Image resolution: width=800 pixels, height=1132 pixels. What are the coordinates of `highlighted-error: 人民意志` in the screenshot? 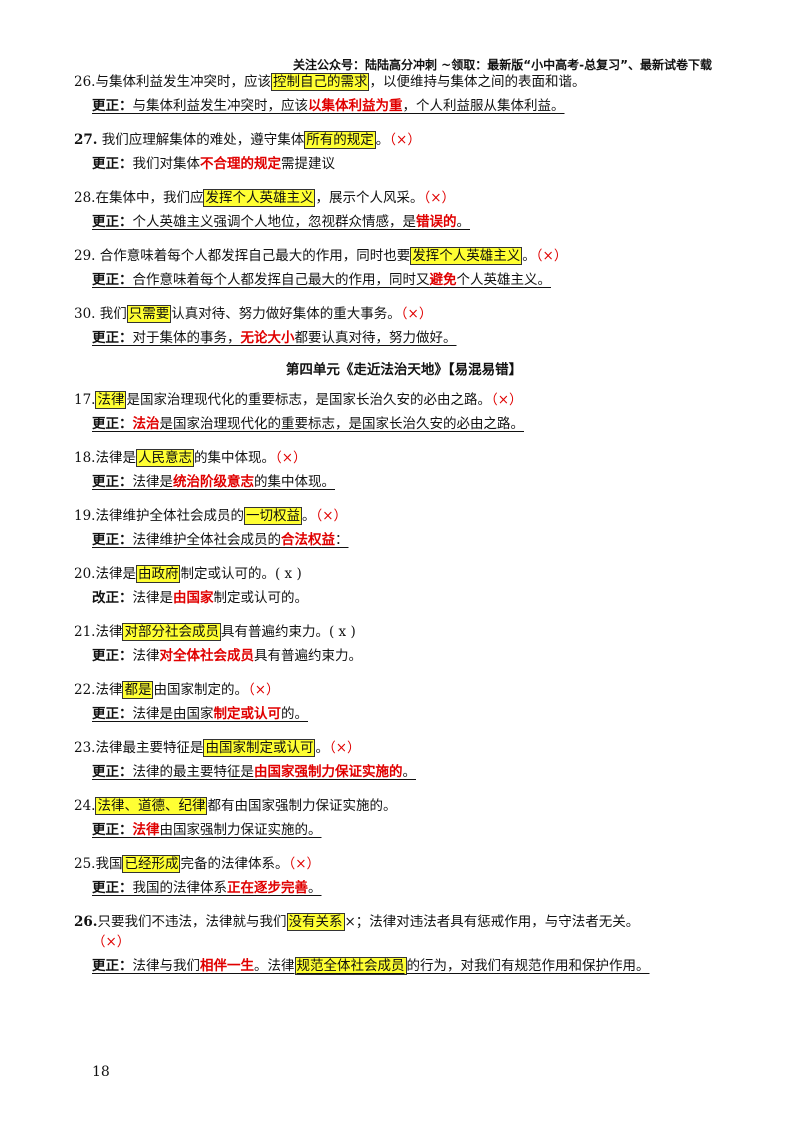 It's located at (164, 458).